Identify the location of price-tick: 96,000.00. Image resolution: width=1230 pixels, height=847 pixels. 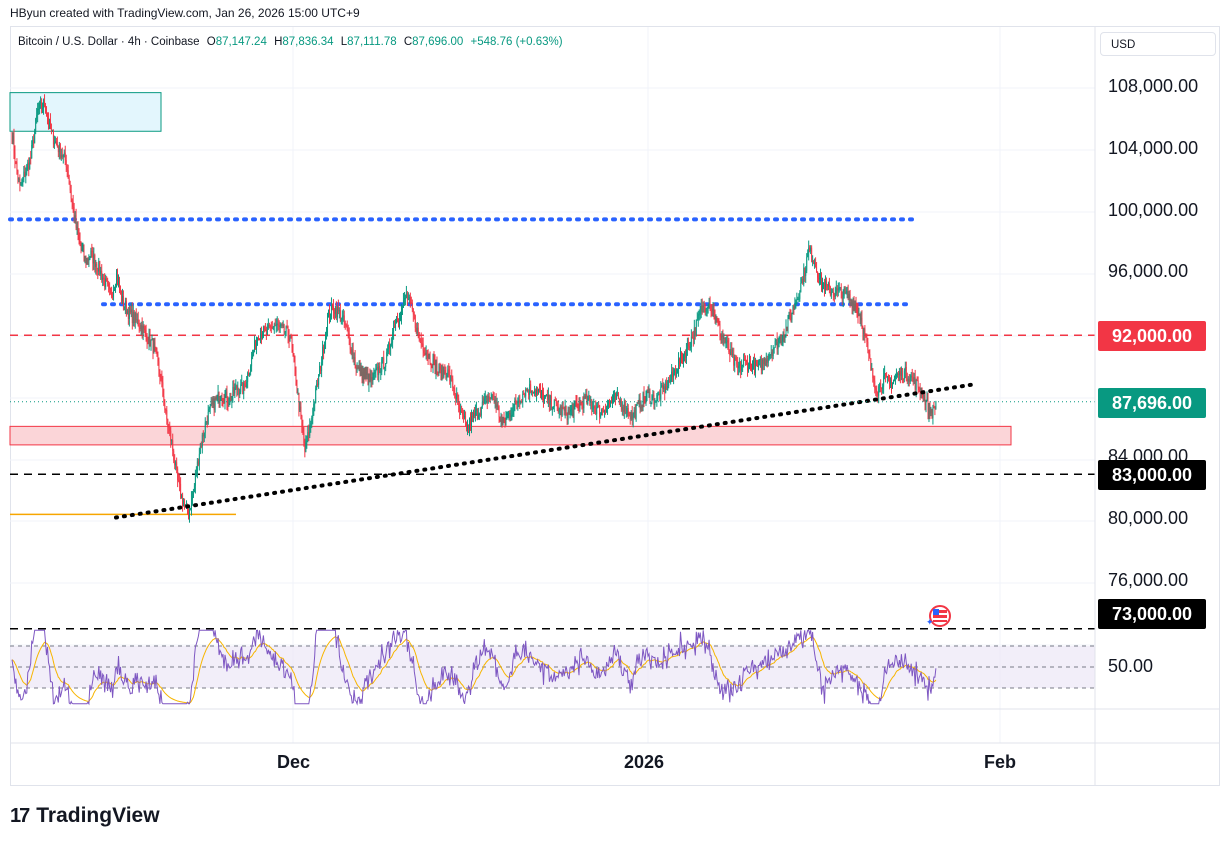
(1148, 271).